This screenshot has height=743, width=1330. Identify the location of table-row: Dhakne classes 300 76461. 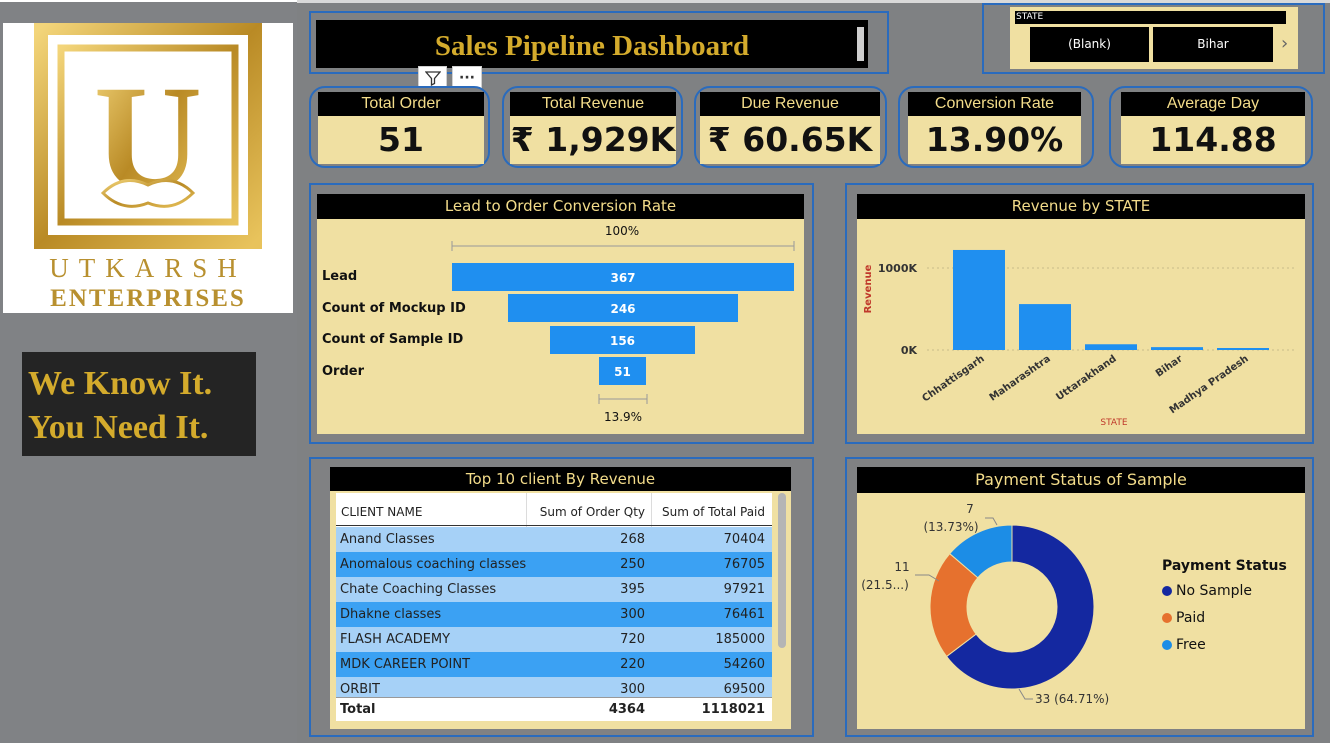
(554, 614).